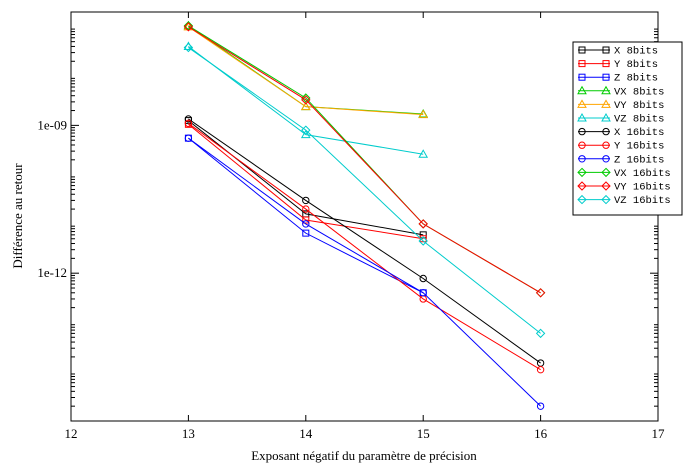 The width and height of the screenshot is (683, 463). Describe the element at coordinates (642, 188) in the screenshot. I see `legend-label: VY 16bits` at that location.